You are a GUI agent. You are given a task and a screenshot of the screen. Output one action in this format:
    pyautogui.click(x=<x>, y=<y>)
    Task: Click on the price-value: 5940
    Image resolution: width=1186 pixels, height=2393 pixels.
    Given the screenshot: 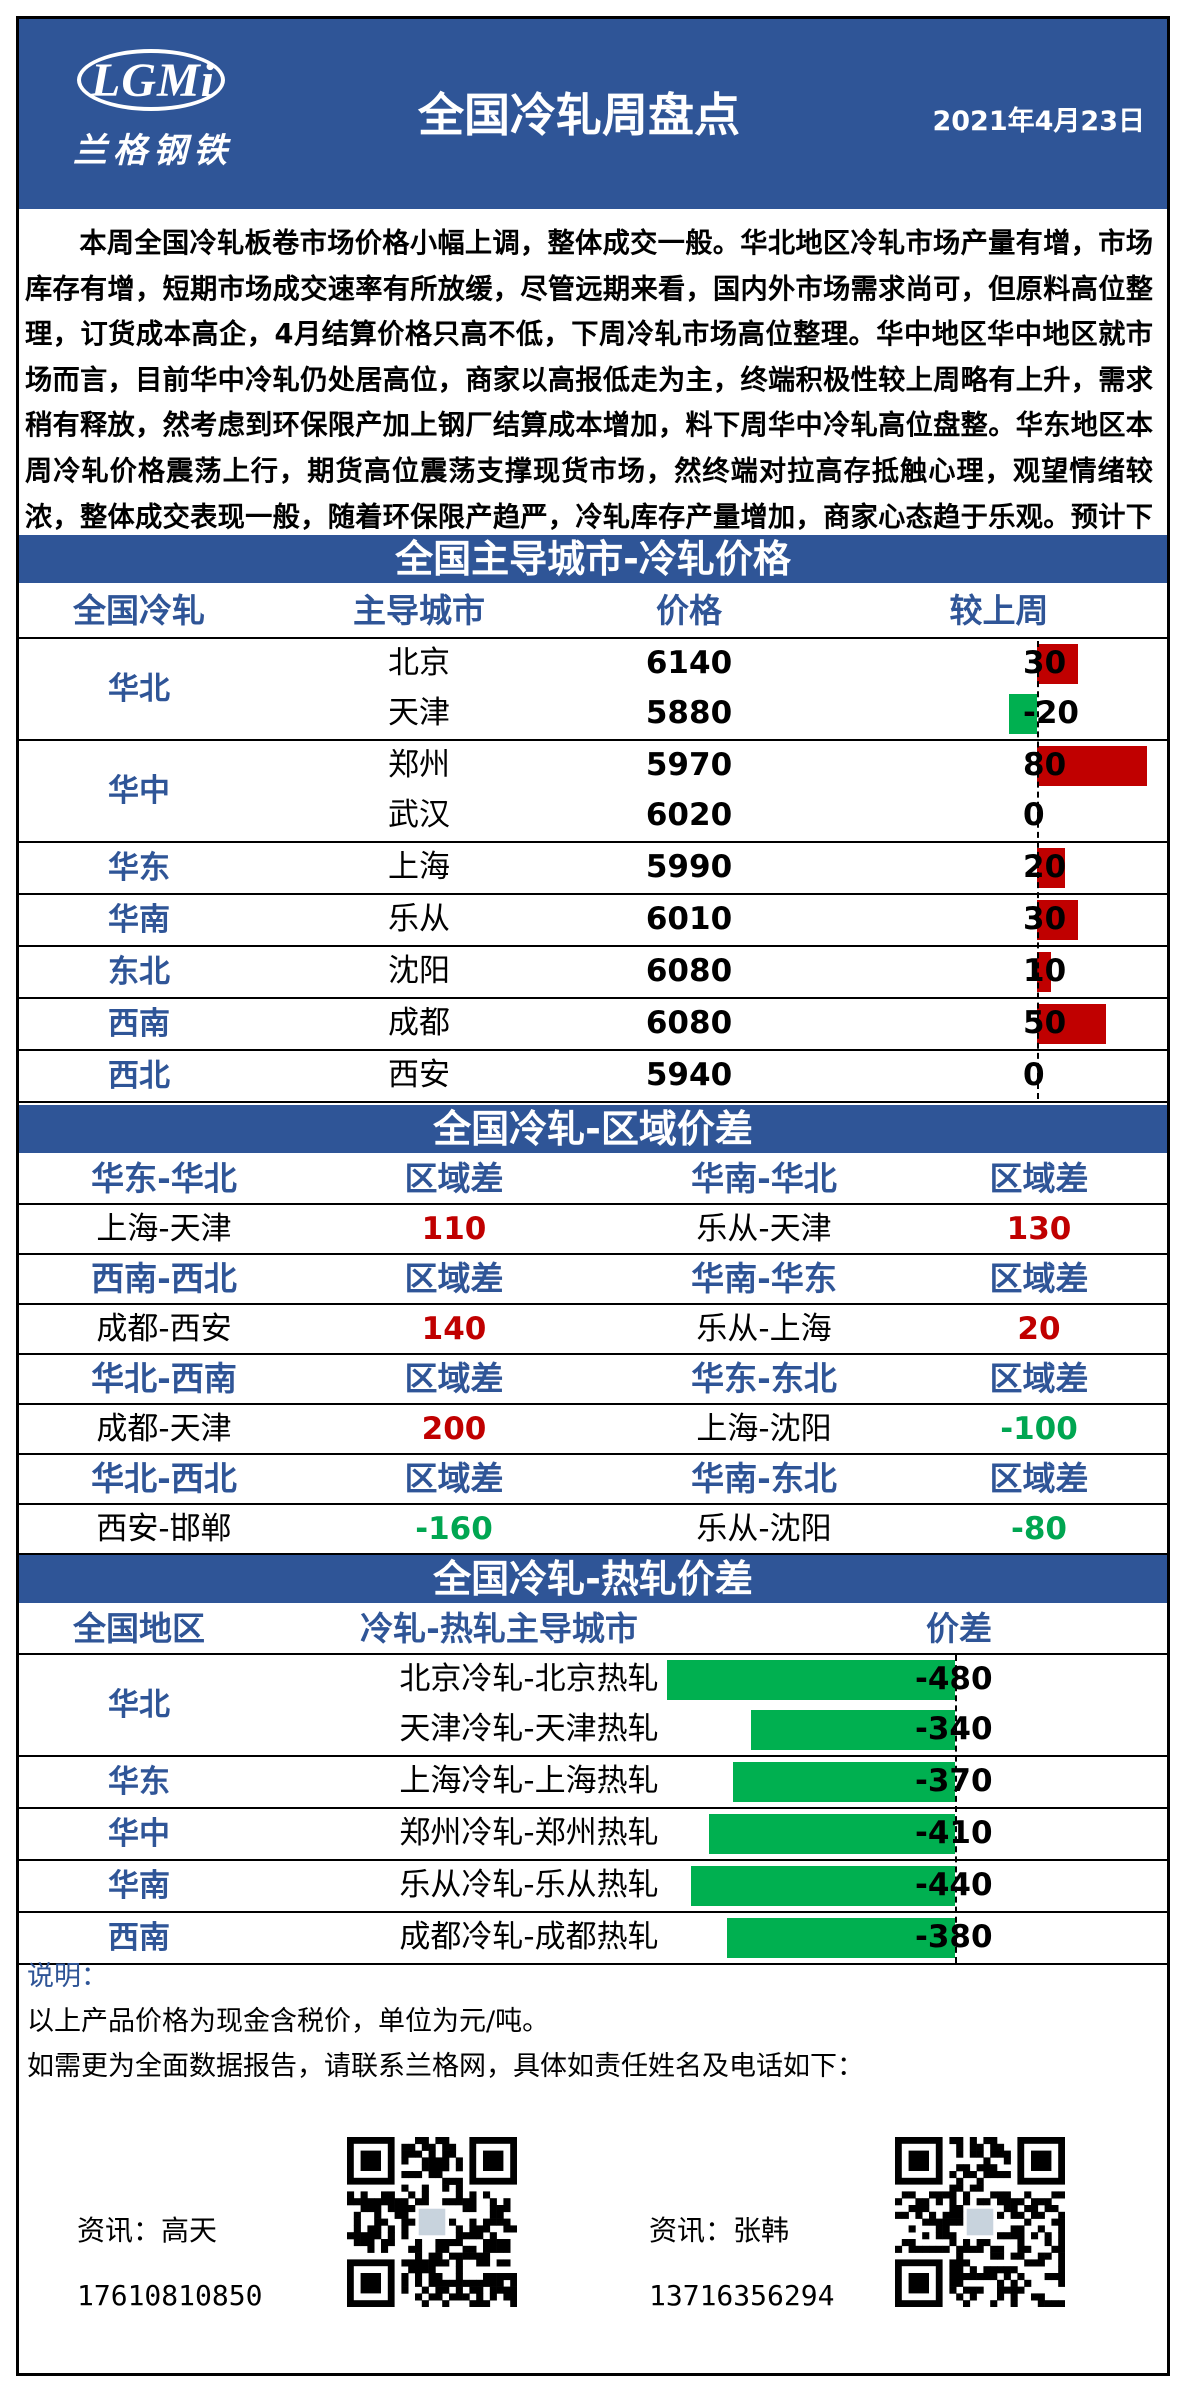 What is the action you would take?
    pyautogui.click(x=689, y=1075)
    